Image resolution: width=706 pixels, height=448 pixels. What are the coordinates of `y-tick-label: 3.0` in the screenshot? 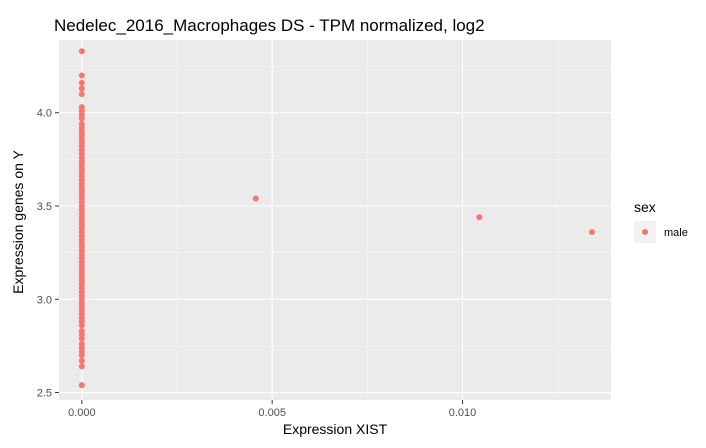 It's located at (44, 300).